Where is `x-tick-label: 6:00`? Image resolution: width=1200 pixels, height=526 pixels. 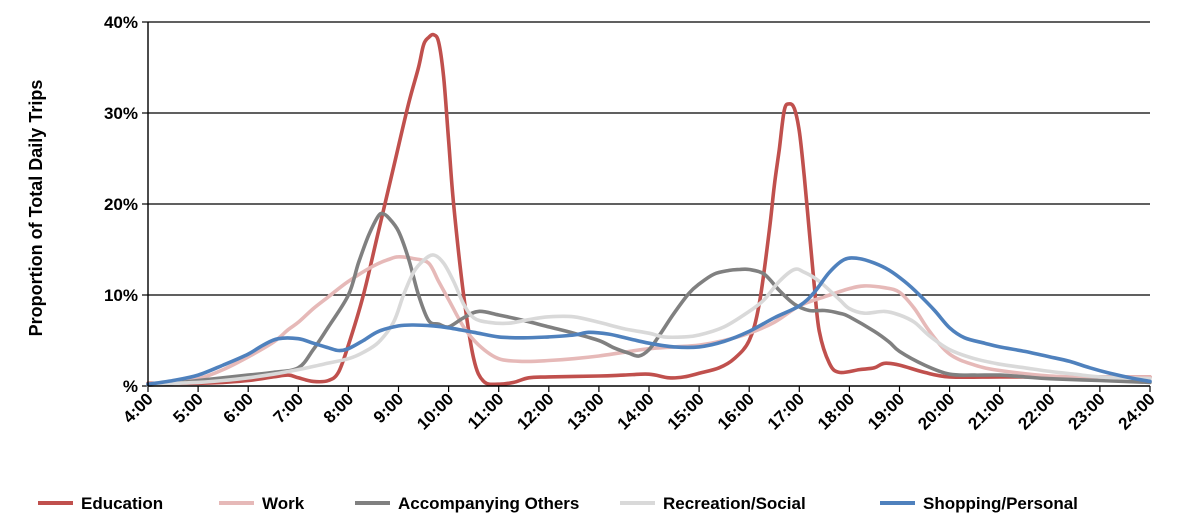 x-tick-label: 6:00 is located at coordinates (238, 407).